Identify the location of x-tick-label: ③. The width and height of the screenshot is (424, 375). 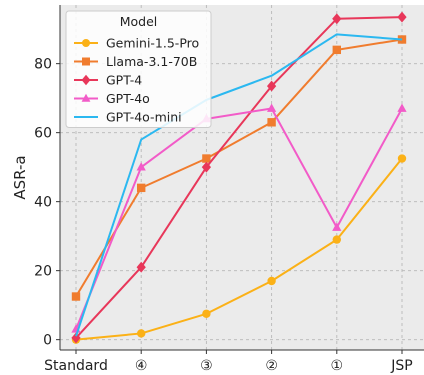
(206, 366).